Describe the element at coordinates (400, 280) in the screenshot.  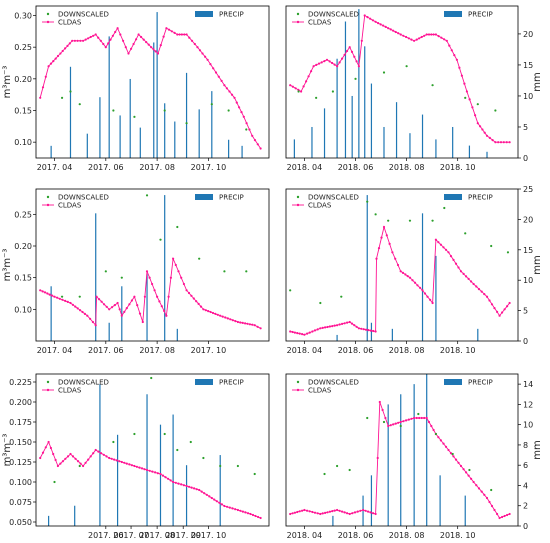
I see `cldas-line` at that location.